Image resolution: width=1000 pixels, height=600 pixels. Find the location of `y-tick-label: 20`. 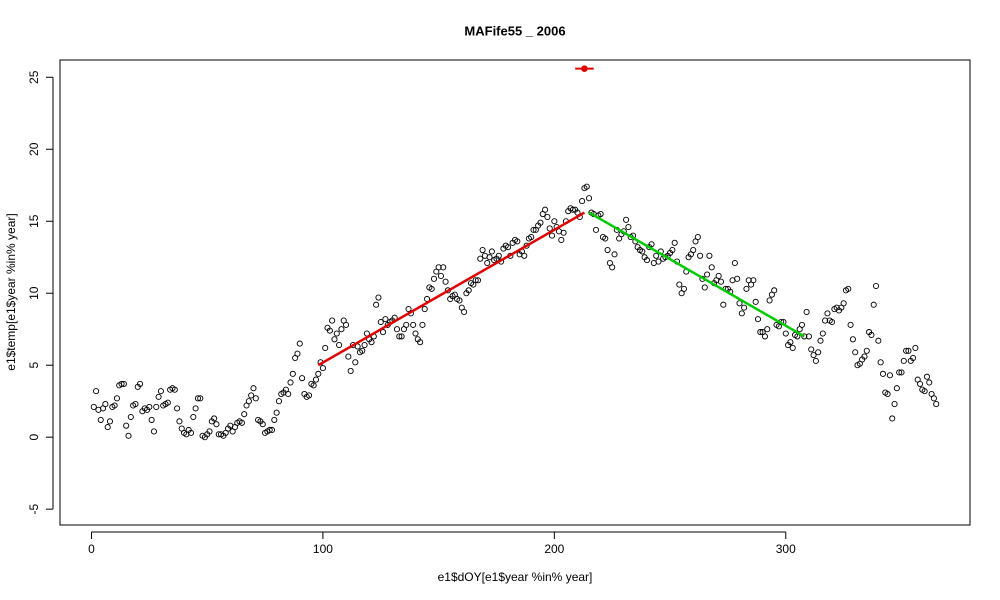

y-tick-label: 20 is located at coordinates (34, 149).